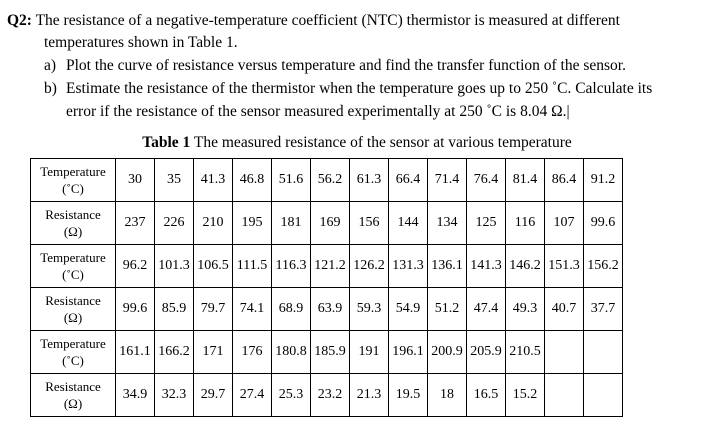 The width and height of the screenshot is (714, 433). I want to click on resistance-value-cell: 125, so click(486, 223).